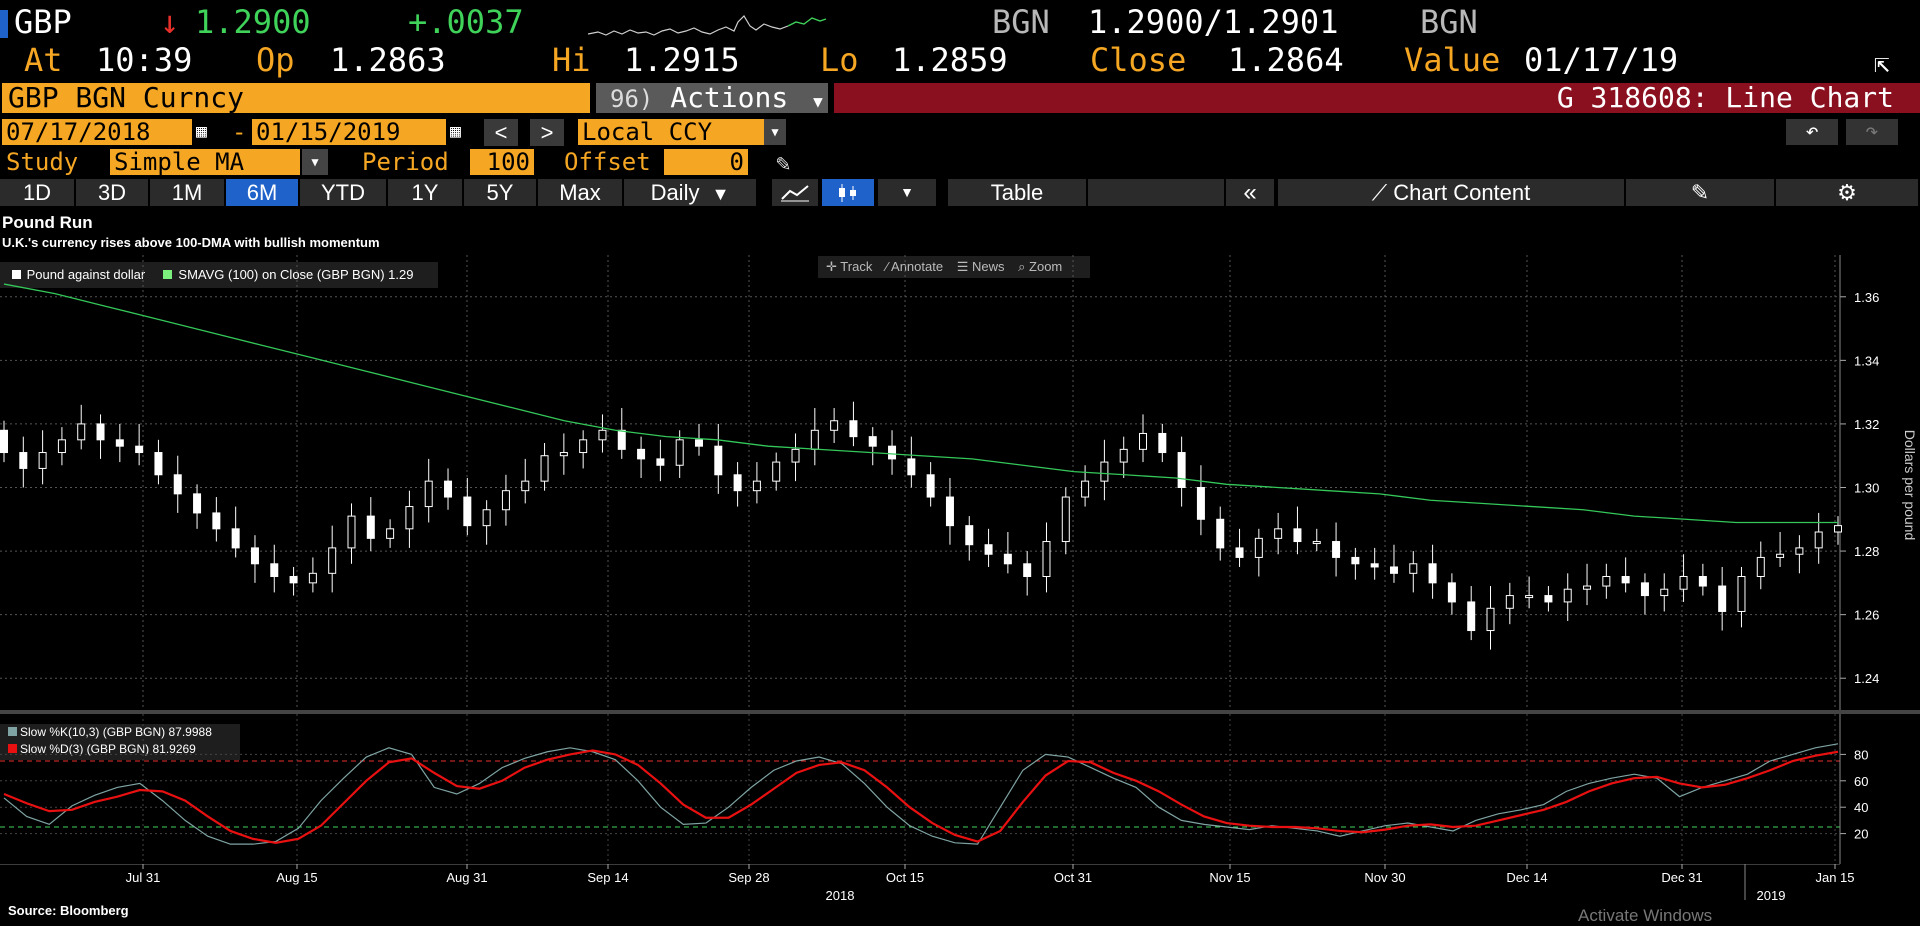  I want to click on chart-content-button: ⟋ Chart Content, so click(1451, 192).